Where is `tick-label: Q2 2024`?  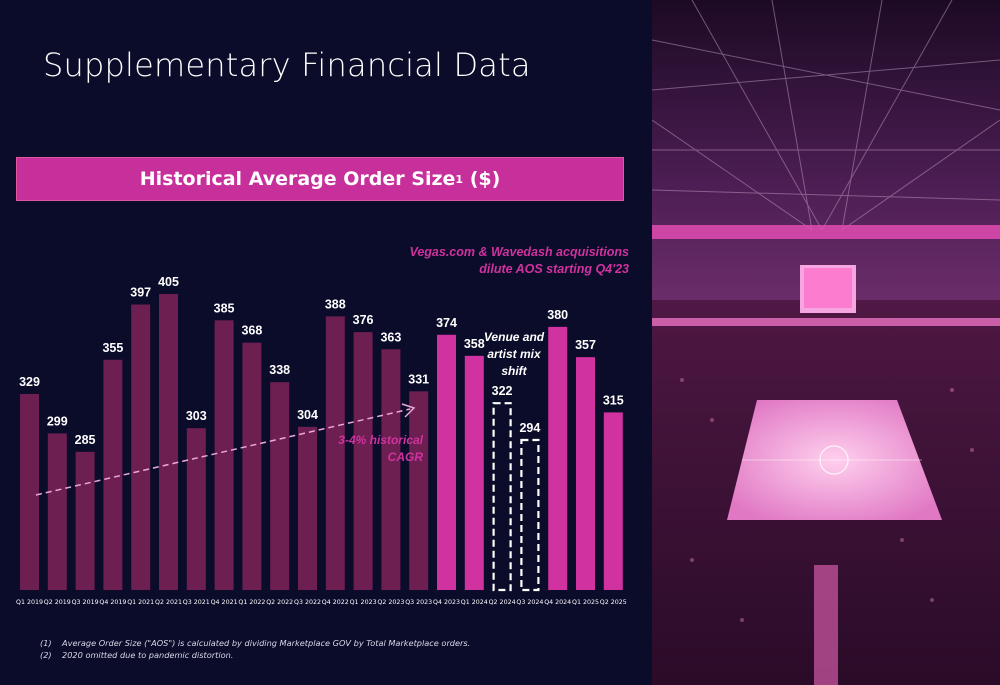 tick-label: Q2 2024 is located at coordinates (502, 602).